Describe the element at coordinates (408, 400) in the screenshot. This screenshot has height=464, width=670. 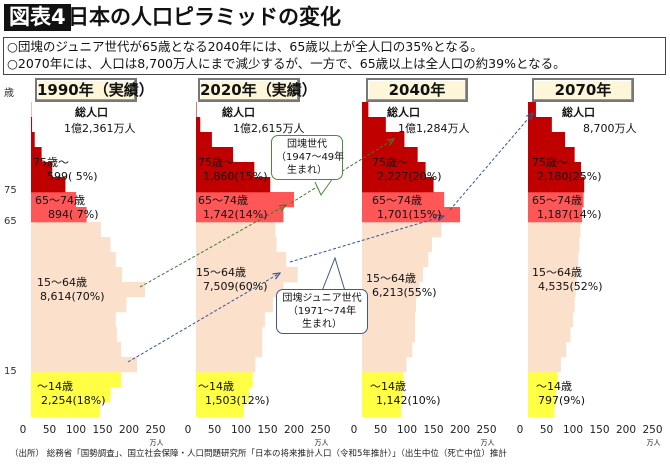
I see `age-group-value: 1,142(10%)` at that location.